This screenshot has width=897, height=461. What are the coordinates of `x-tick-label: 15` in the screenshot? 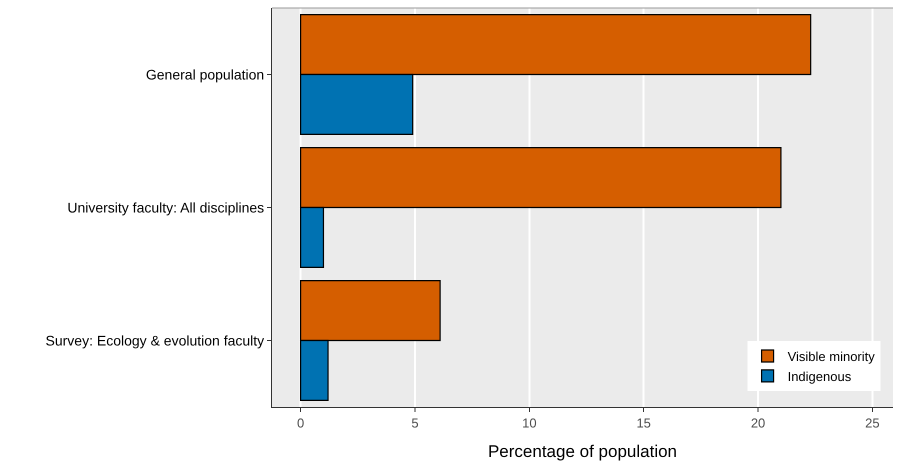 It's located at (643, 423).